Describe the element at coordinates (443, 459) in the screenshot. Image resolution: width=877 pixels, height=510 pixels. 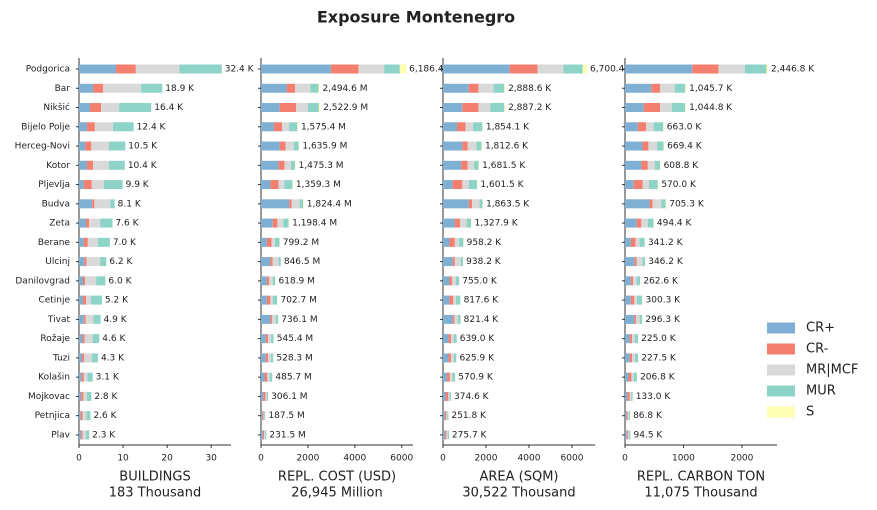
I see `x-tick-label: 0` at that location.